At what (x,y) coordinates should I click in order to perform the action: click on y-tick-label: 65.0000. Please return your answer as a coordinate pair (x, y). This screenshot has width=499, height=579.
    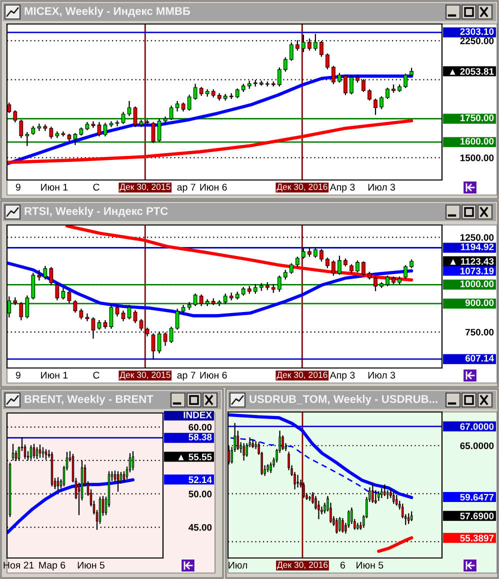
    Looking at the image, I should click on (477, 446).